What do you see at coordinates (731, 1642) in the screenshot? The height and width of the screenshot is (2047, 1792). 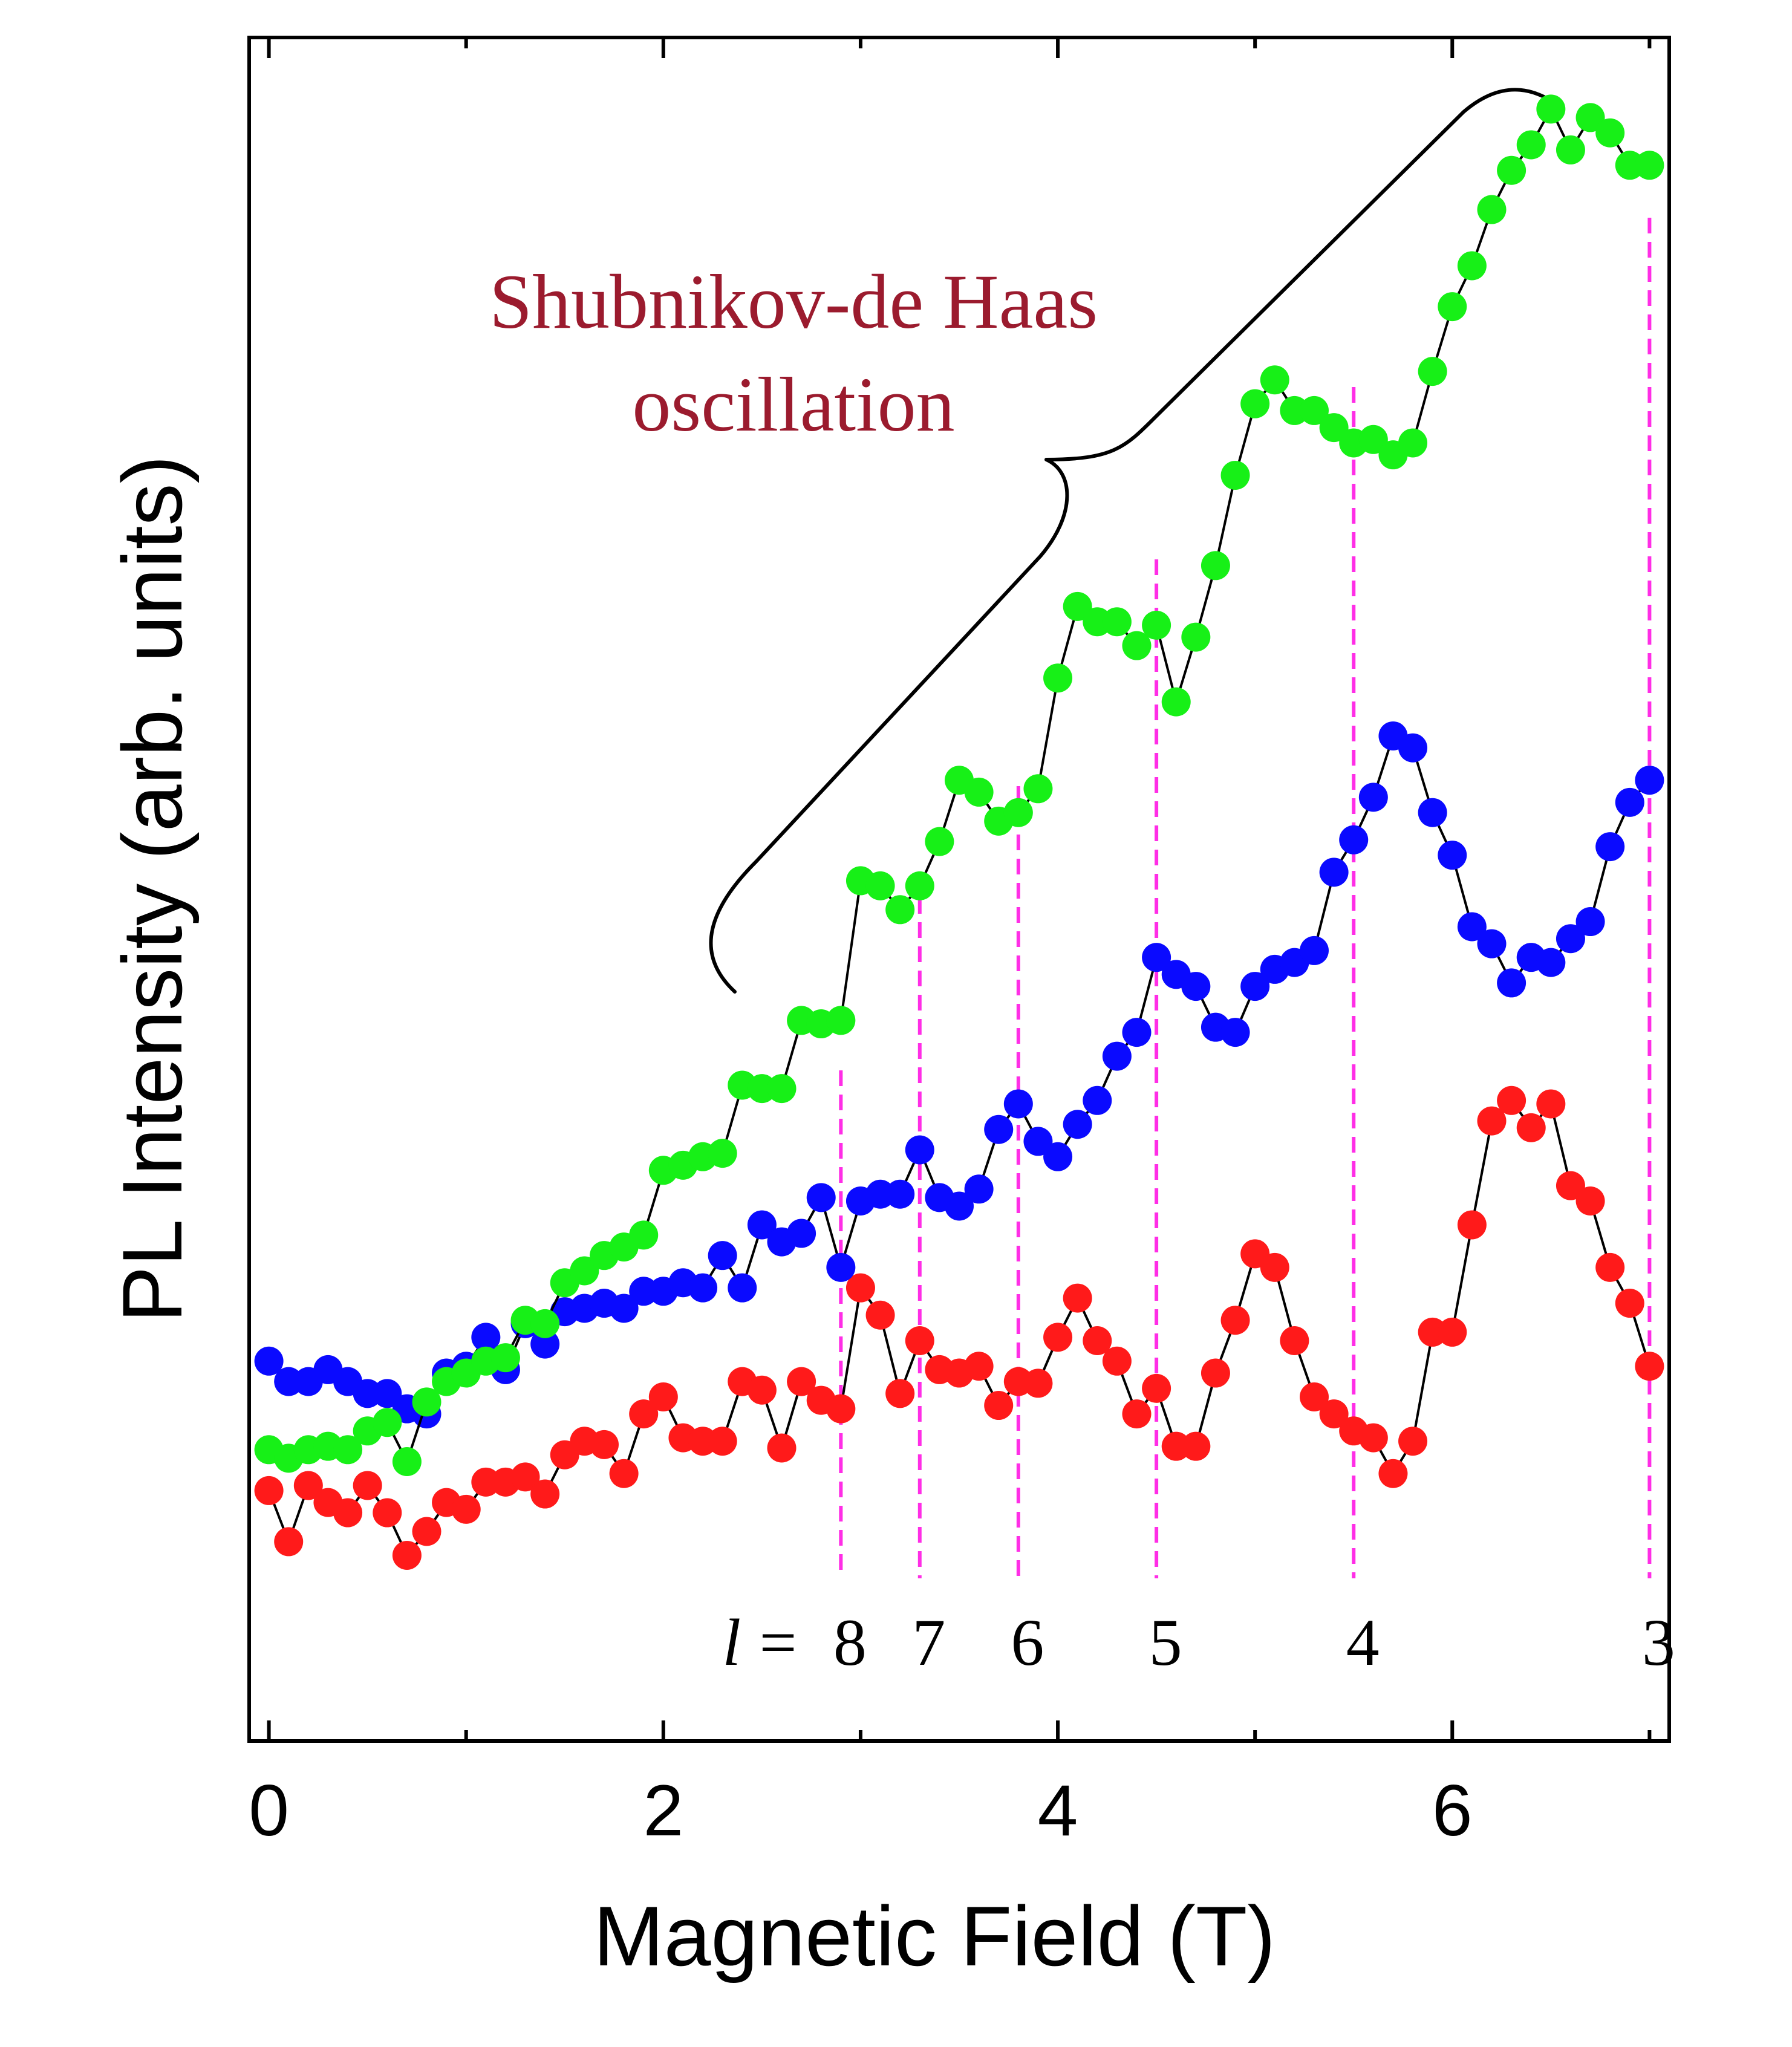 I see `level-prefix-italic: l` at bounding box center [731, 1642].